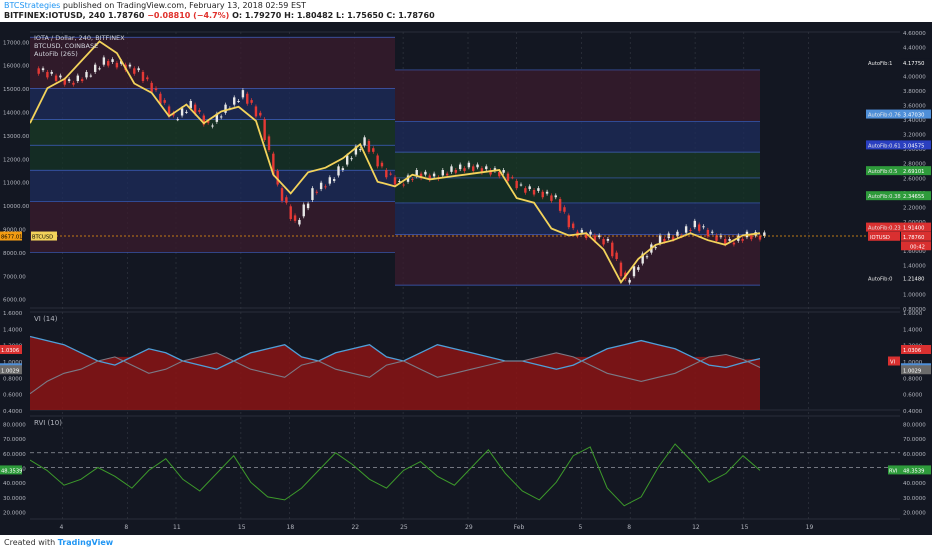 Image resolution: width=932 pixels, height=550 pixels. What do you see at coordinates (913, 238) in the screenshot?
I see `iota-price-tag: 1.78760` at bounding box center [913, 238].